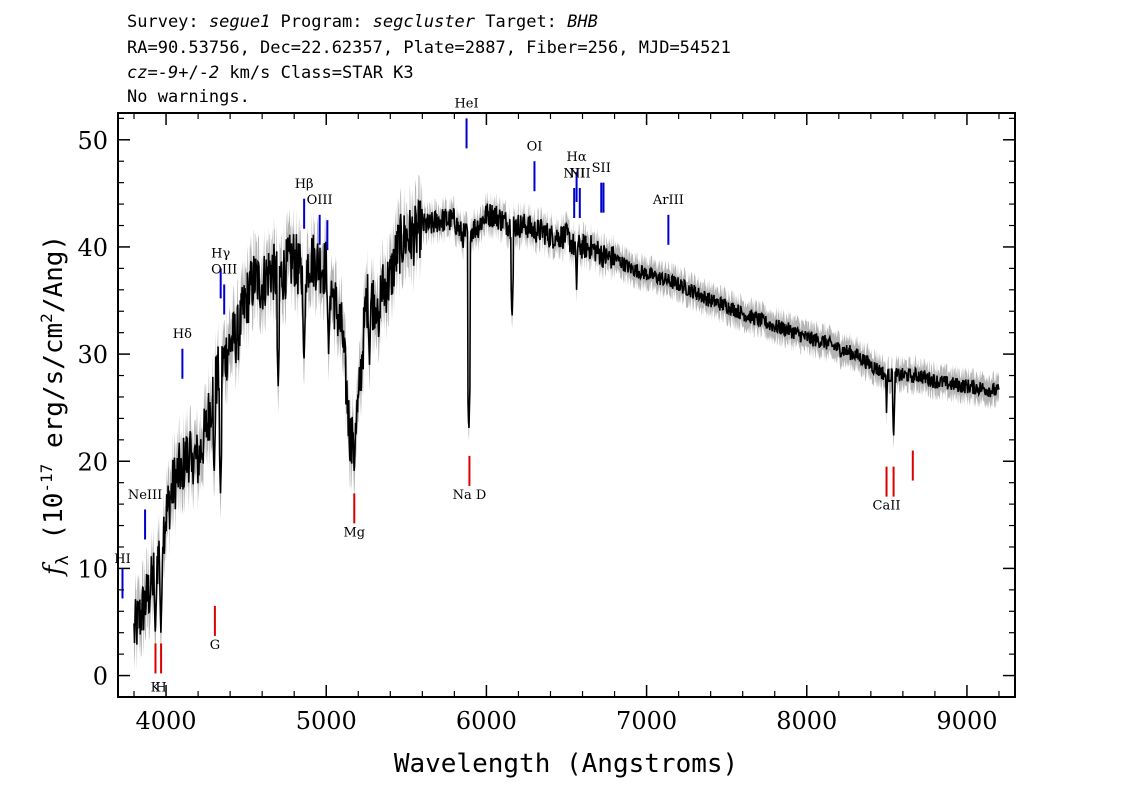 The height and width of the screenshot is (810, 1134). What do you see at coordinates (887, 505) in the screenshot?
I see `absorption-line-label: CaII` at bounding box center [887, 505].